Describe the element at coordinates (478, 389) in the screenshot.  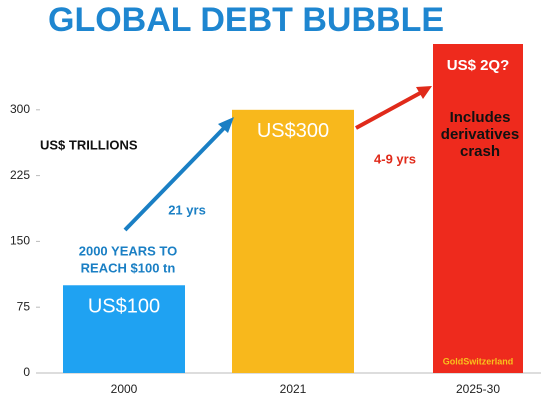
I see `x-tick-label: 2025-30` at that location.